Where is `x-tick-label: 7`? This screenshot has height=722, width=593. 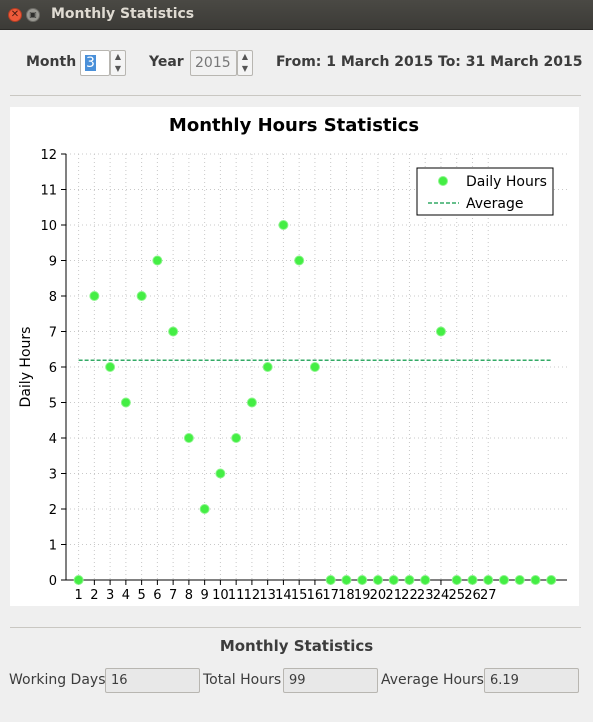
x-tick-label: 7 is located at coordinates (173, 595).